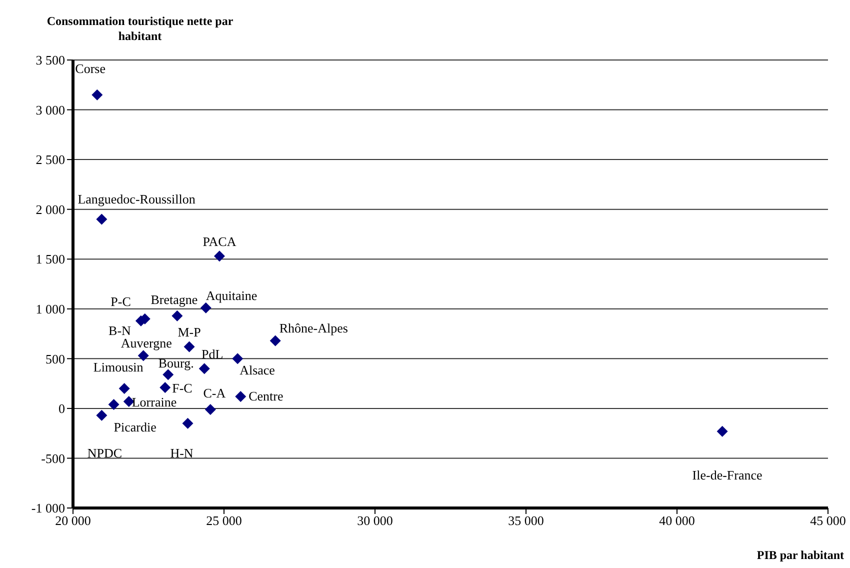 The width and height of the screenshot is (850, 568). I want to click on annotation: Rhône-Alpes, so click(313, 328).